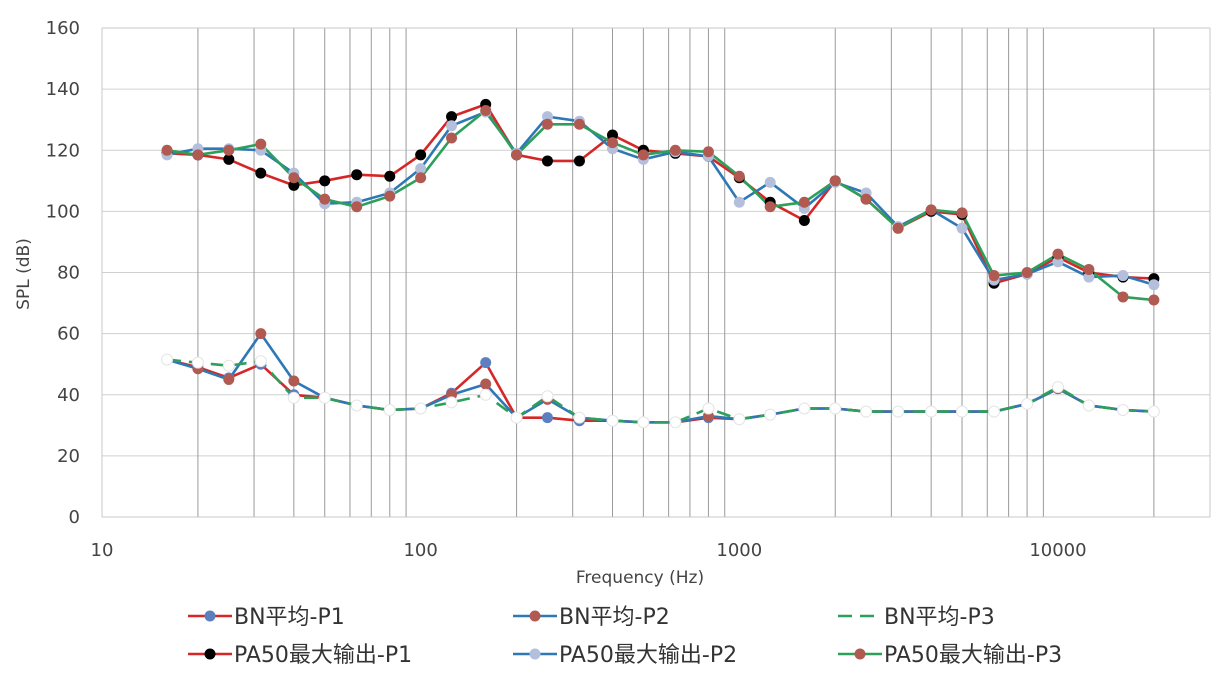 The image size is (1226, 689). What do you see at coordinates (68, 273) in the screenshot?
I see `y-tick-label: 80` at bounding box center [68, 273].